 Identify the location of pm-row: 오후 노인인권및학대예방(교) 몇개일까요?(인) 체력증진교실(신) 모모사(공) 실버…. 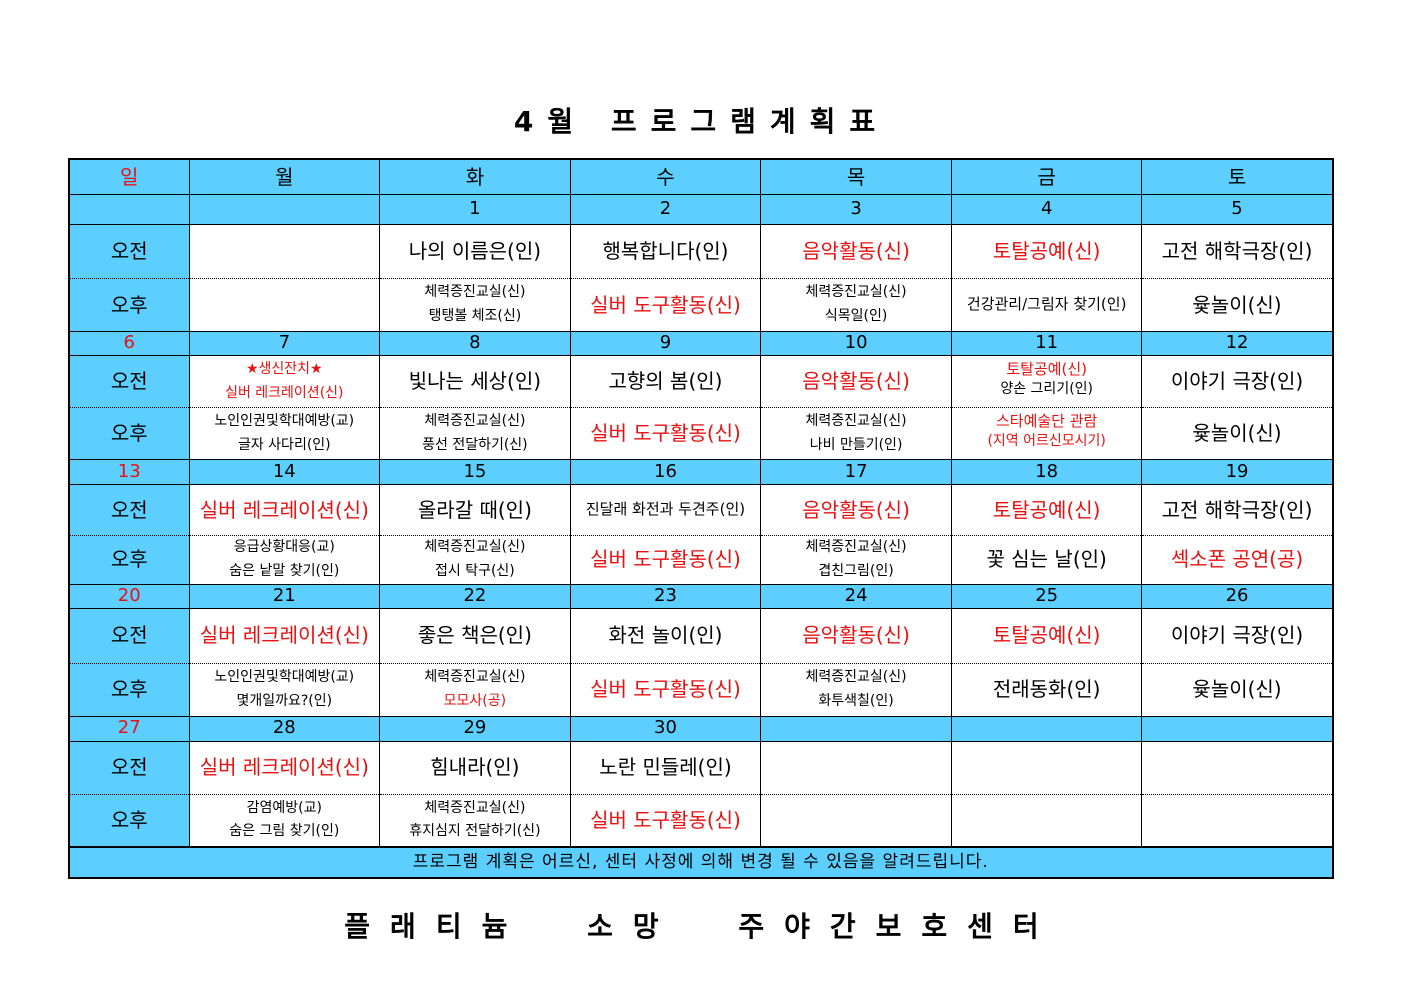
(701, 690).